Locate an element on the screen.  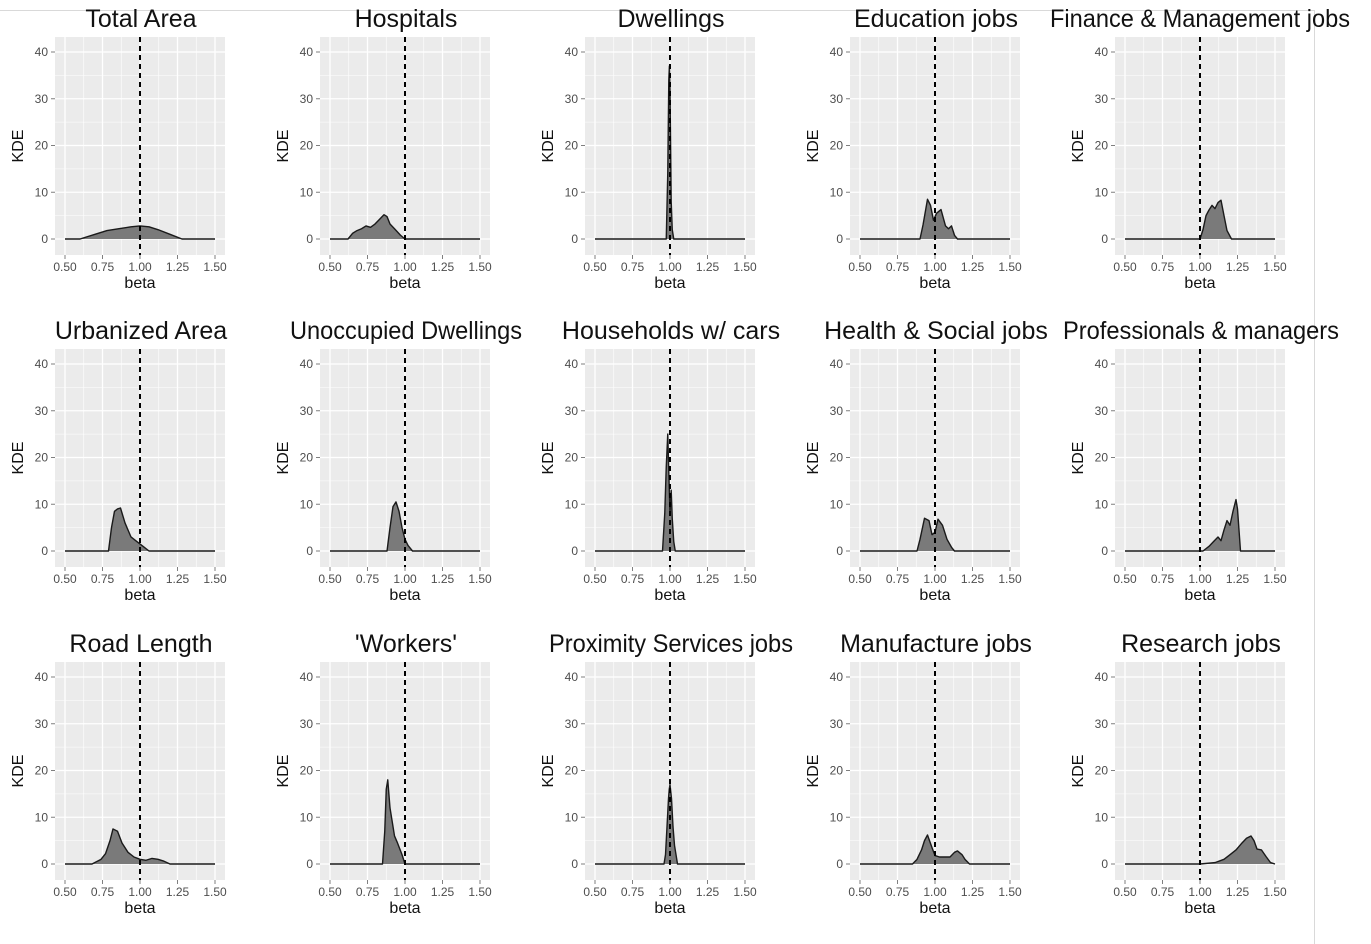
top-border-line is located at coordinates (657, 10).